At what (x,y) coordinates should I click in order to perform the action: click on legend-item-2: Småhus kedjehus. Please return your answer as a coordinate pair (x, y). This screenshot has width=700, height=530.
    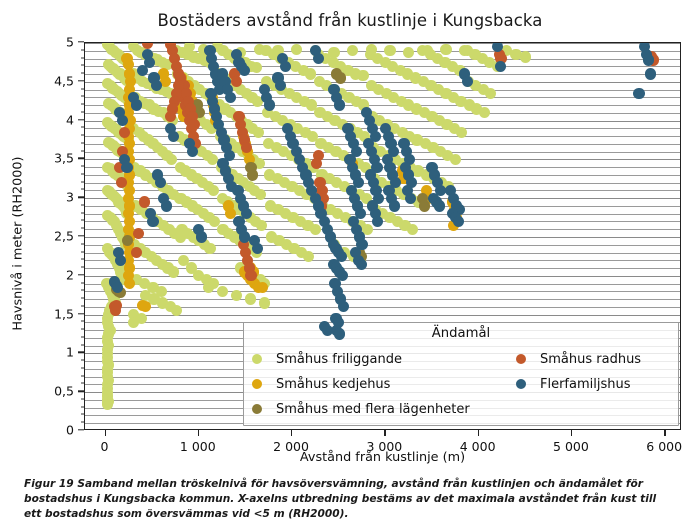
    Looking at the image, I should click on (321, 384).